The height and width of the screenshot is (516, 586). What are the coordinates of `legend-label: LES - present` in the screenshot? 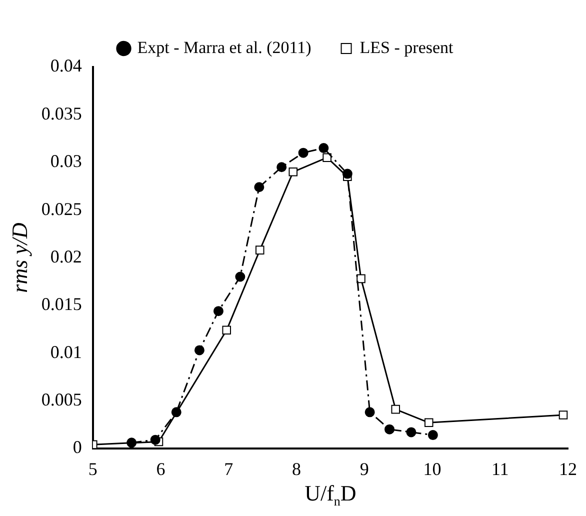 It's located at (407, 47).